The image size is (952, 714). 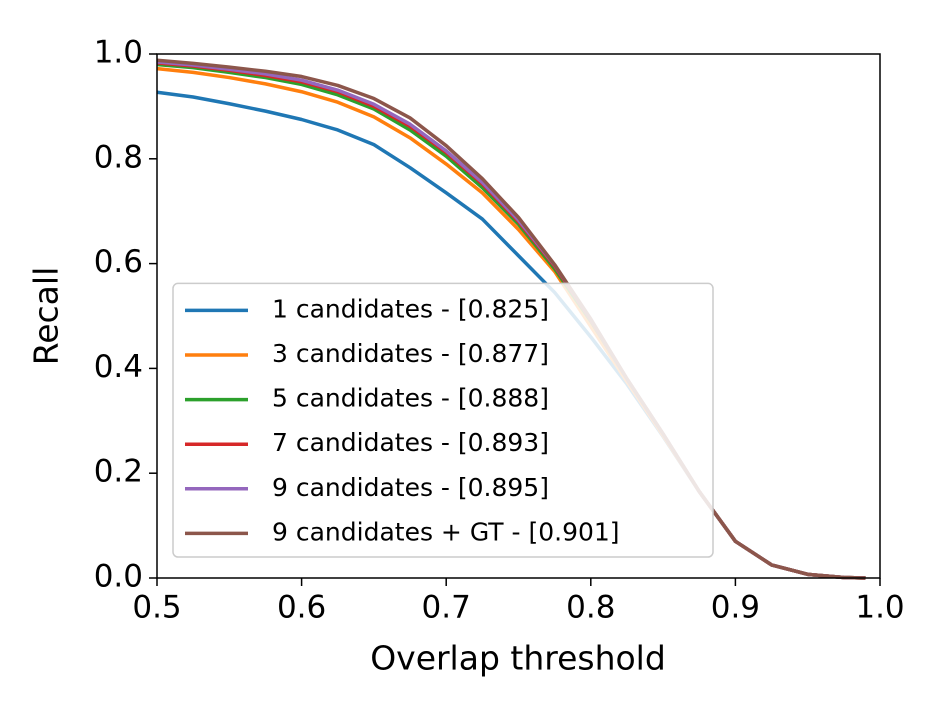 I want to click on y-tick-label: 0.4, so click(x=118, y=367).